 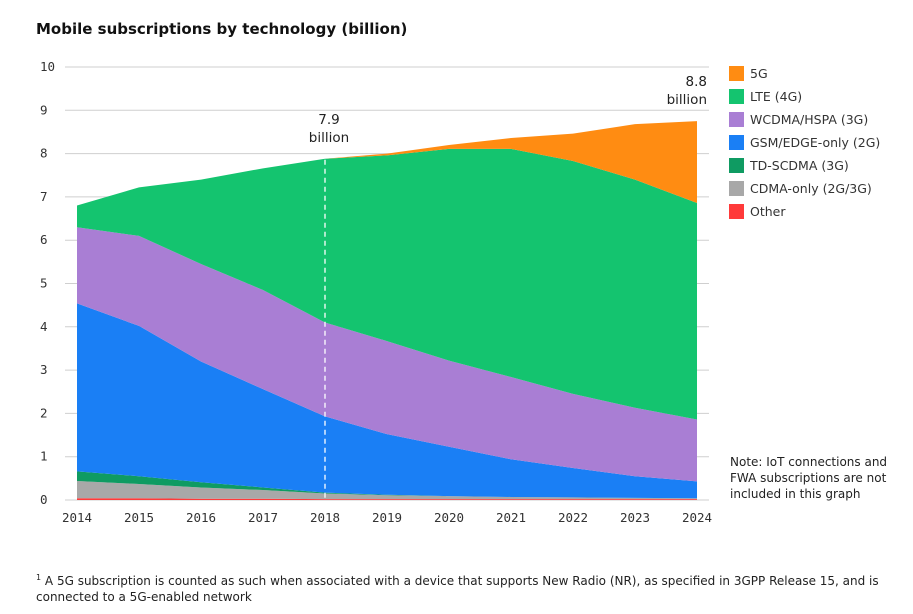 I want to click on legend-item-td-scdma-3g: TD-SCDMA (3G), so click(x=804, y=165).